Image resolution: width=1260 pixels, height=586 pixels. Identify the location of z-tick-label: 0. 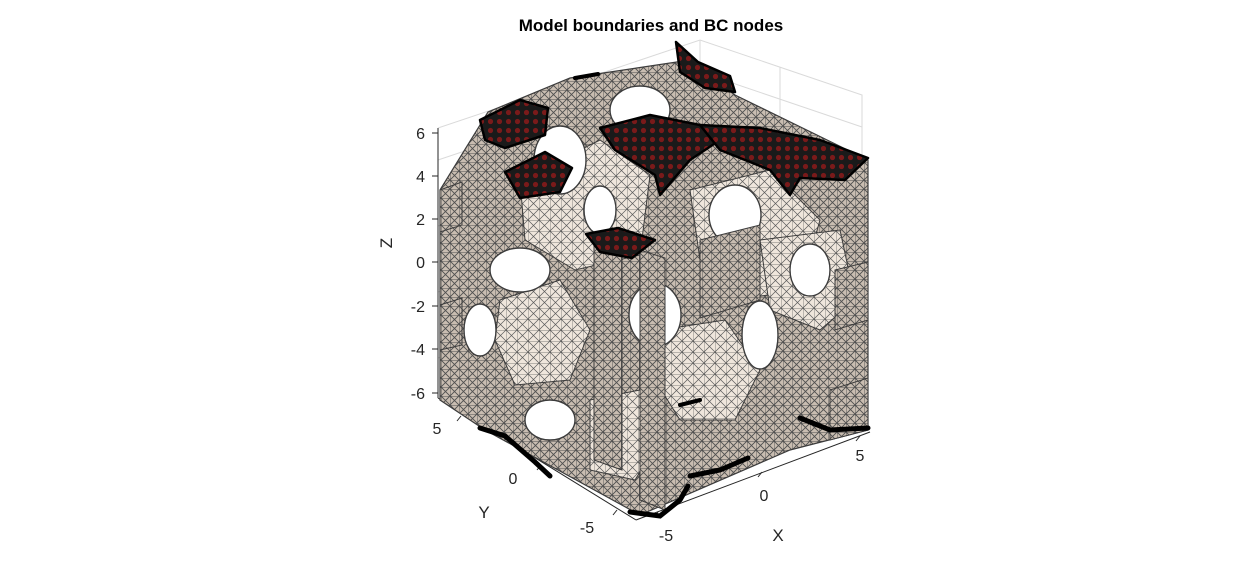
(420, 263).